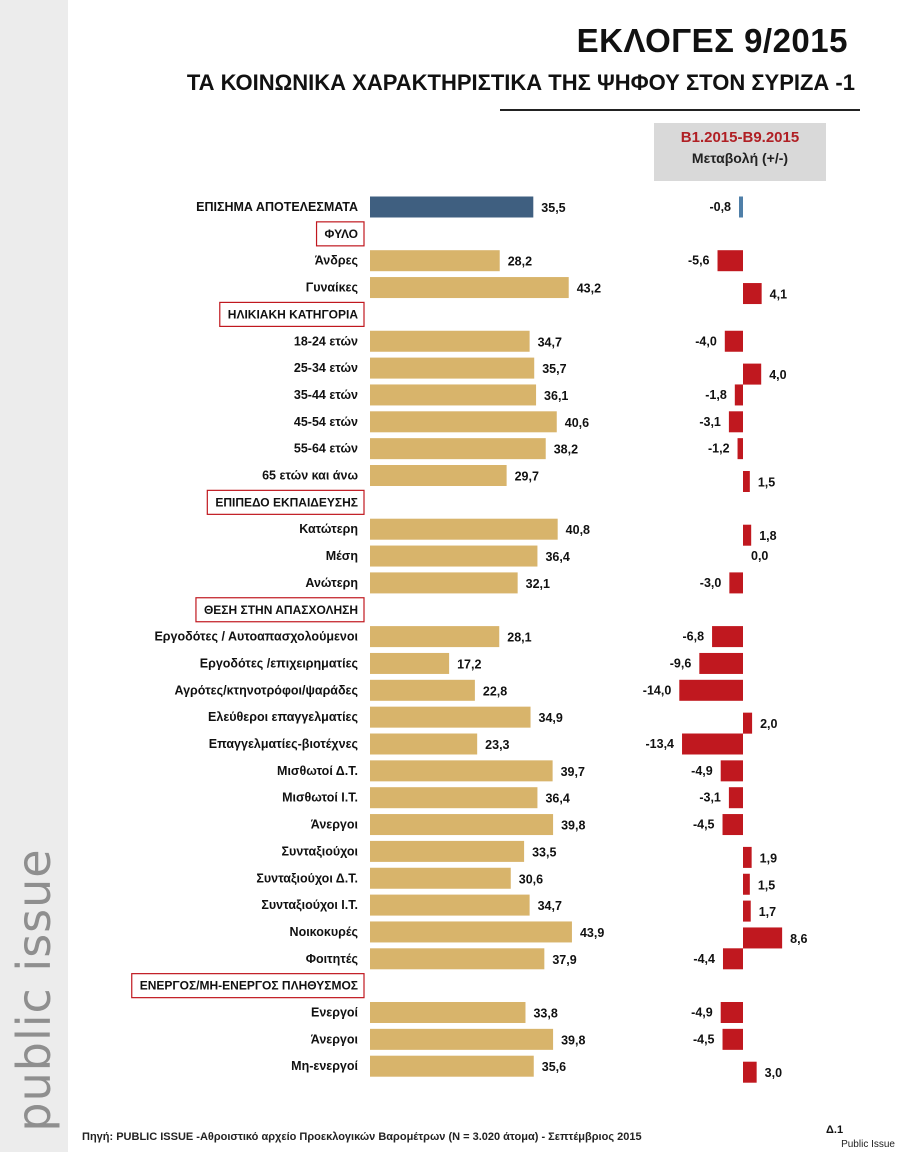 The image size is (900, 1152). What do you see at coordinates (283, 717) in the screenshot?
I see `category-label: Ελεύθεροι επαγγελματίες` at bounding box center [283, 717].